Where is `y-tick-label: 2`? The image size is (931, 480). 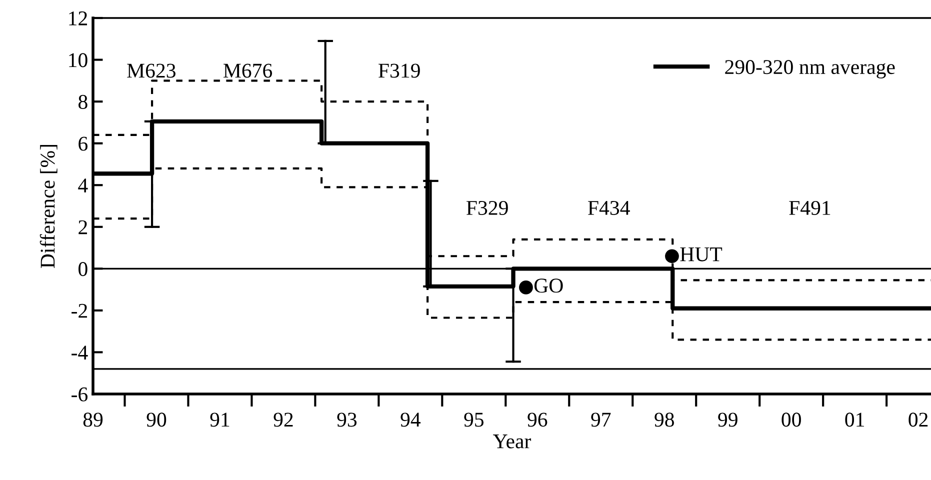
y-tick-label: 2 is located at coordinates (82, 227).